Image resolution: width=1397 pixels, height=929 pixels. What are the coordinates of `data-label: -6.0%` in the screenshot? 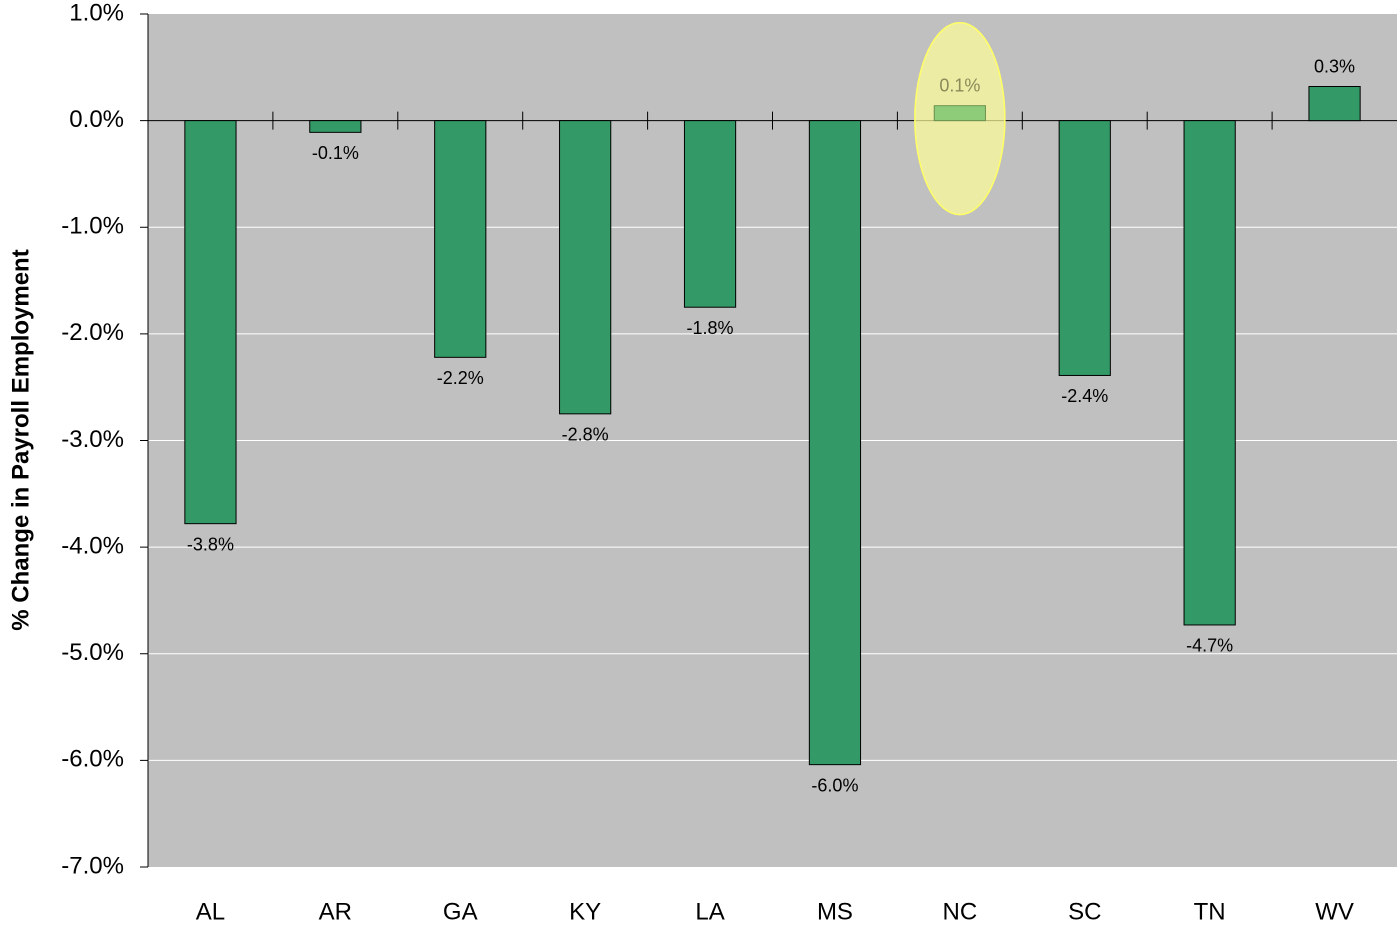 It's located at (834, 785).